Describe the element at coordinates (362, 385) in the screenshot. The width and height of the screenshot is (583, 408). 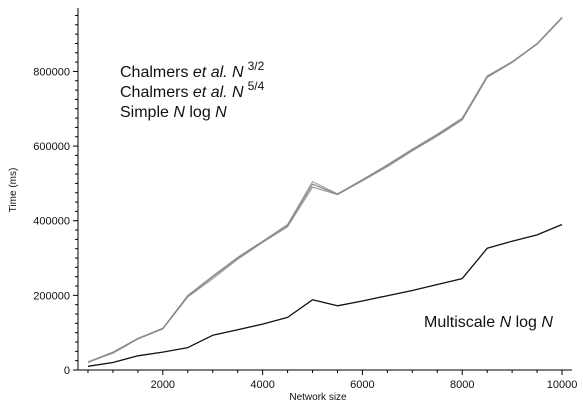
I see `x-tick-label: 6000` at that location.